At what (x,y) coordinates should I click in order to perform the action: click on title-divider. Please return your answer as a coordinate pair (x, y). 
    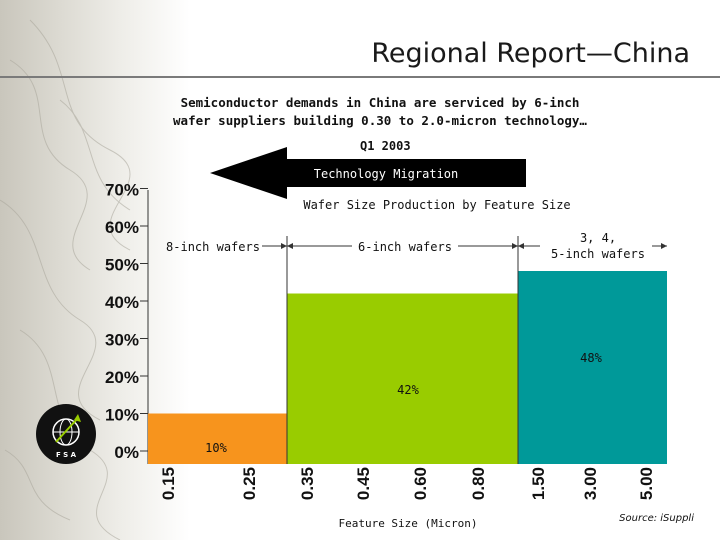
    Looking at the image, I should click on (360, 77).